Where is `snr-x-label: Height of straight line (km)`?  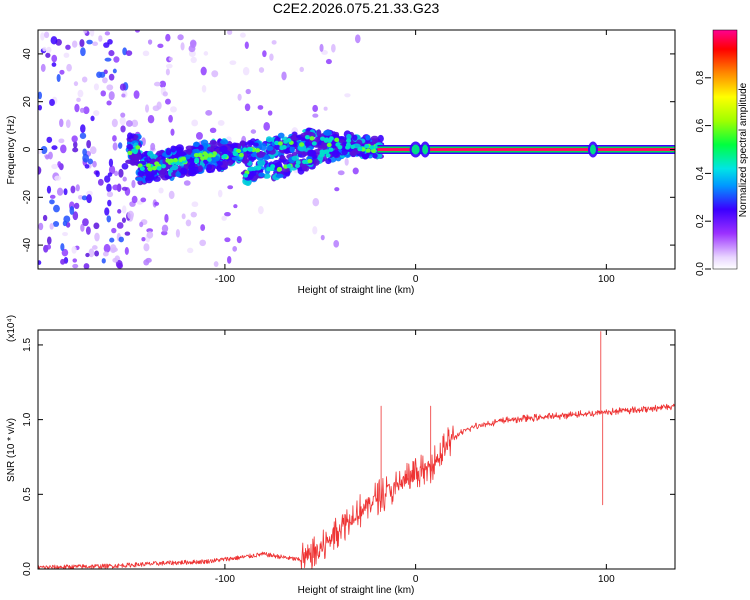 snr-x-label: Height of straight line (km) is located at coordinates (356, 590).